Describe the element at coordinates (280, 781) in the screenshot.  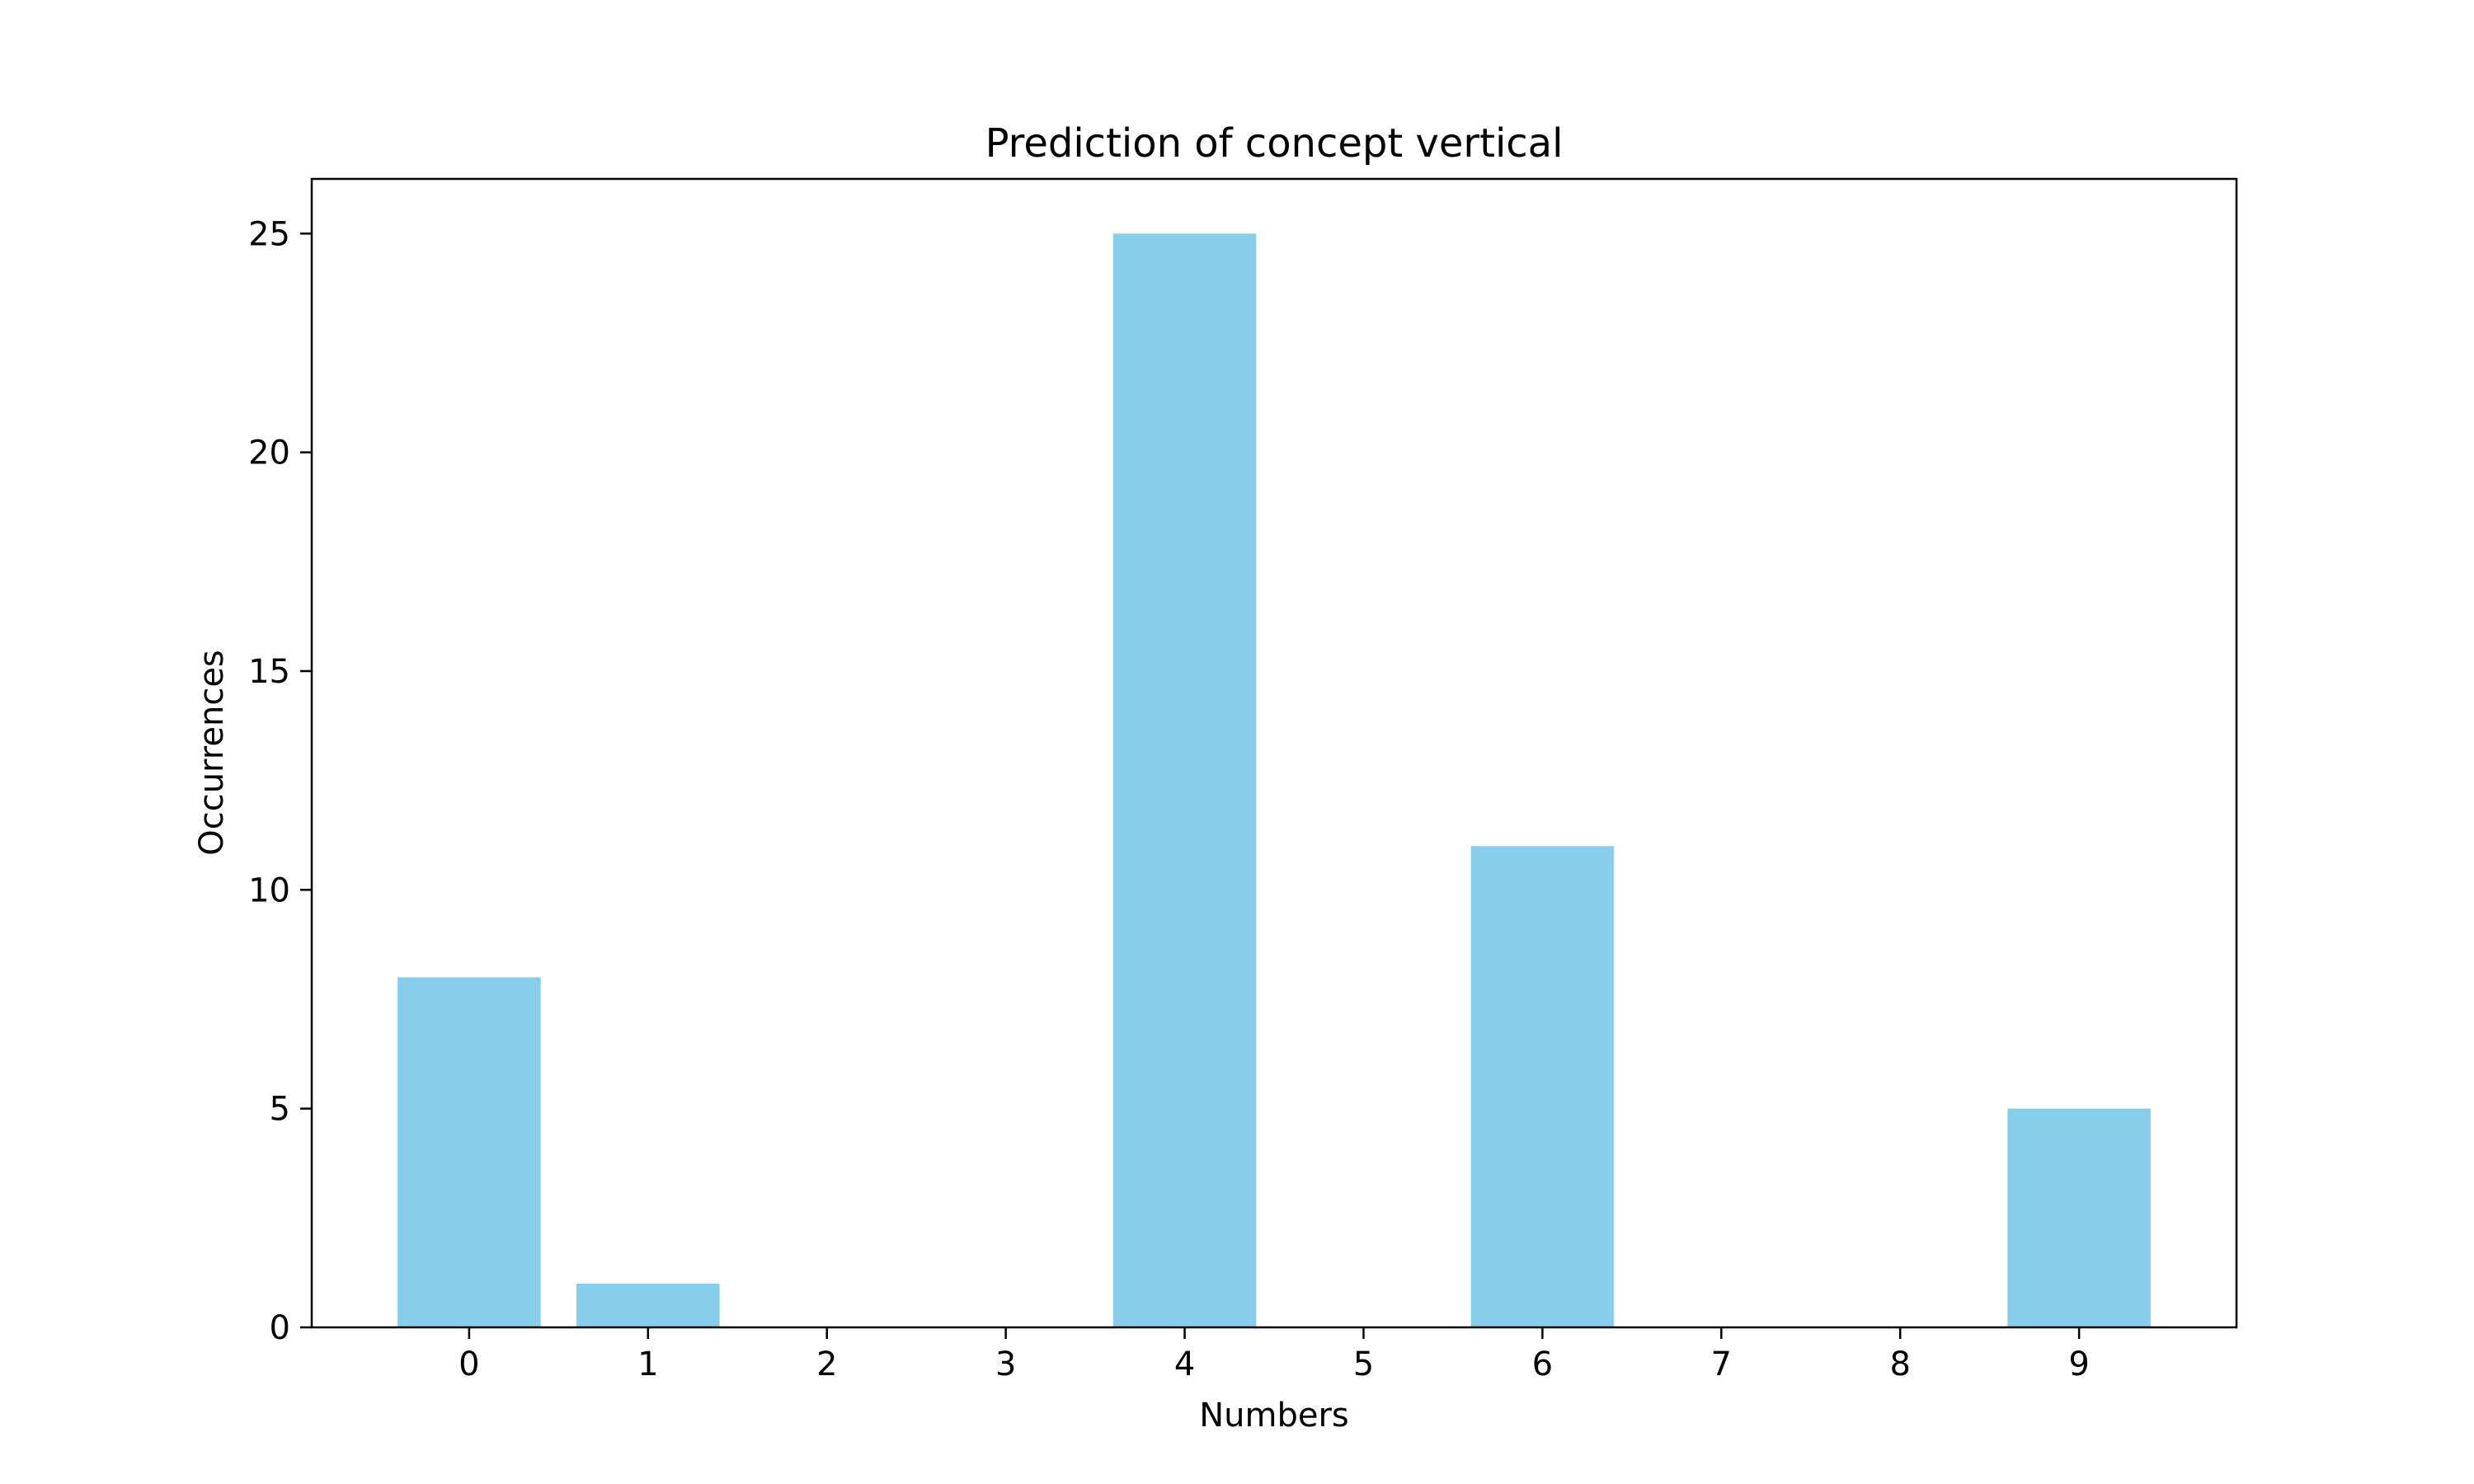
I see `y-axis: 0 5 10 15 20 25` at that location.